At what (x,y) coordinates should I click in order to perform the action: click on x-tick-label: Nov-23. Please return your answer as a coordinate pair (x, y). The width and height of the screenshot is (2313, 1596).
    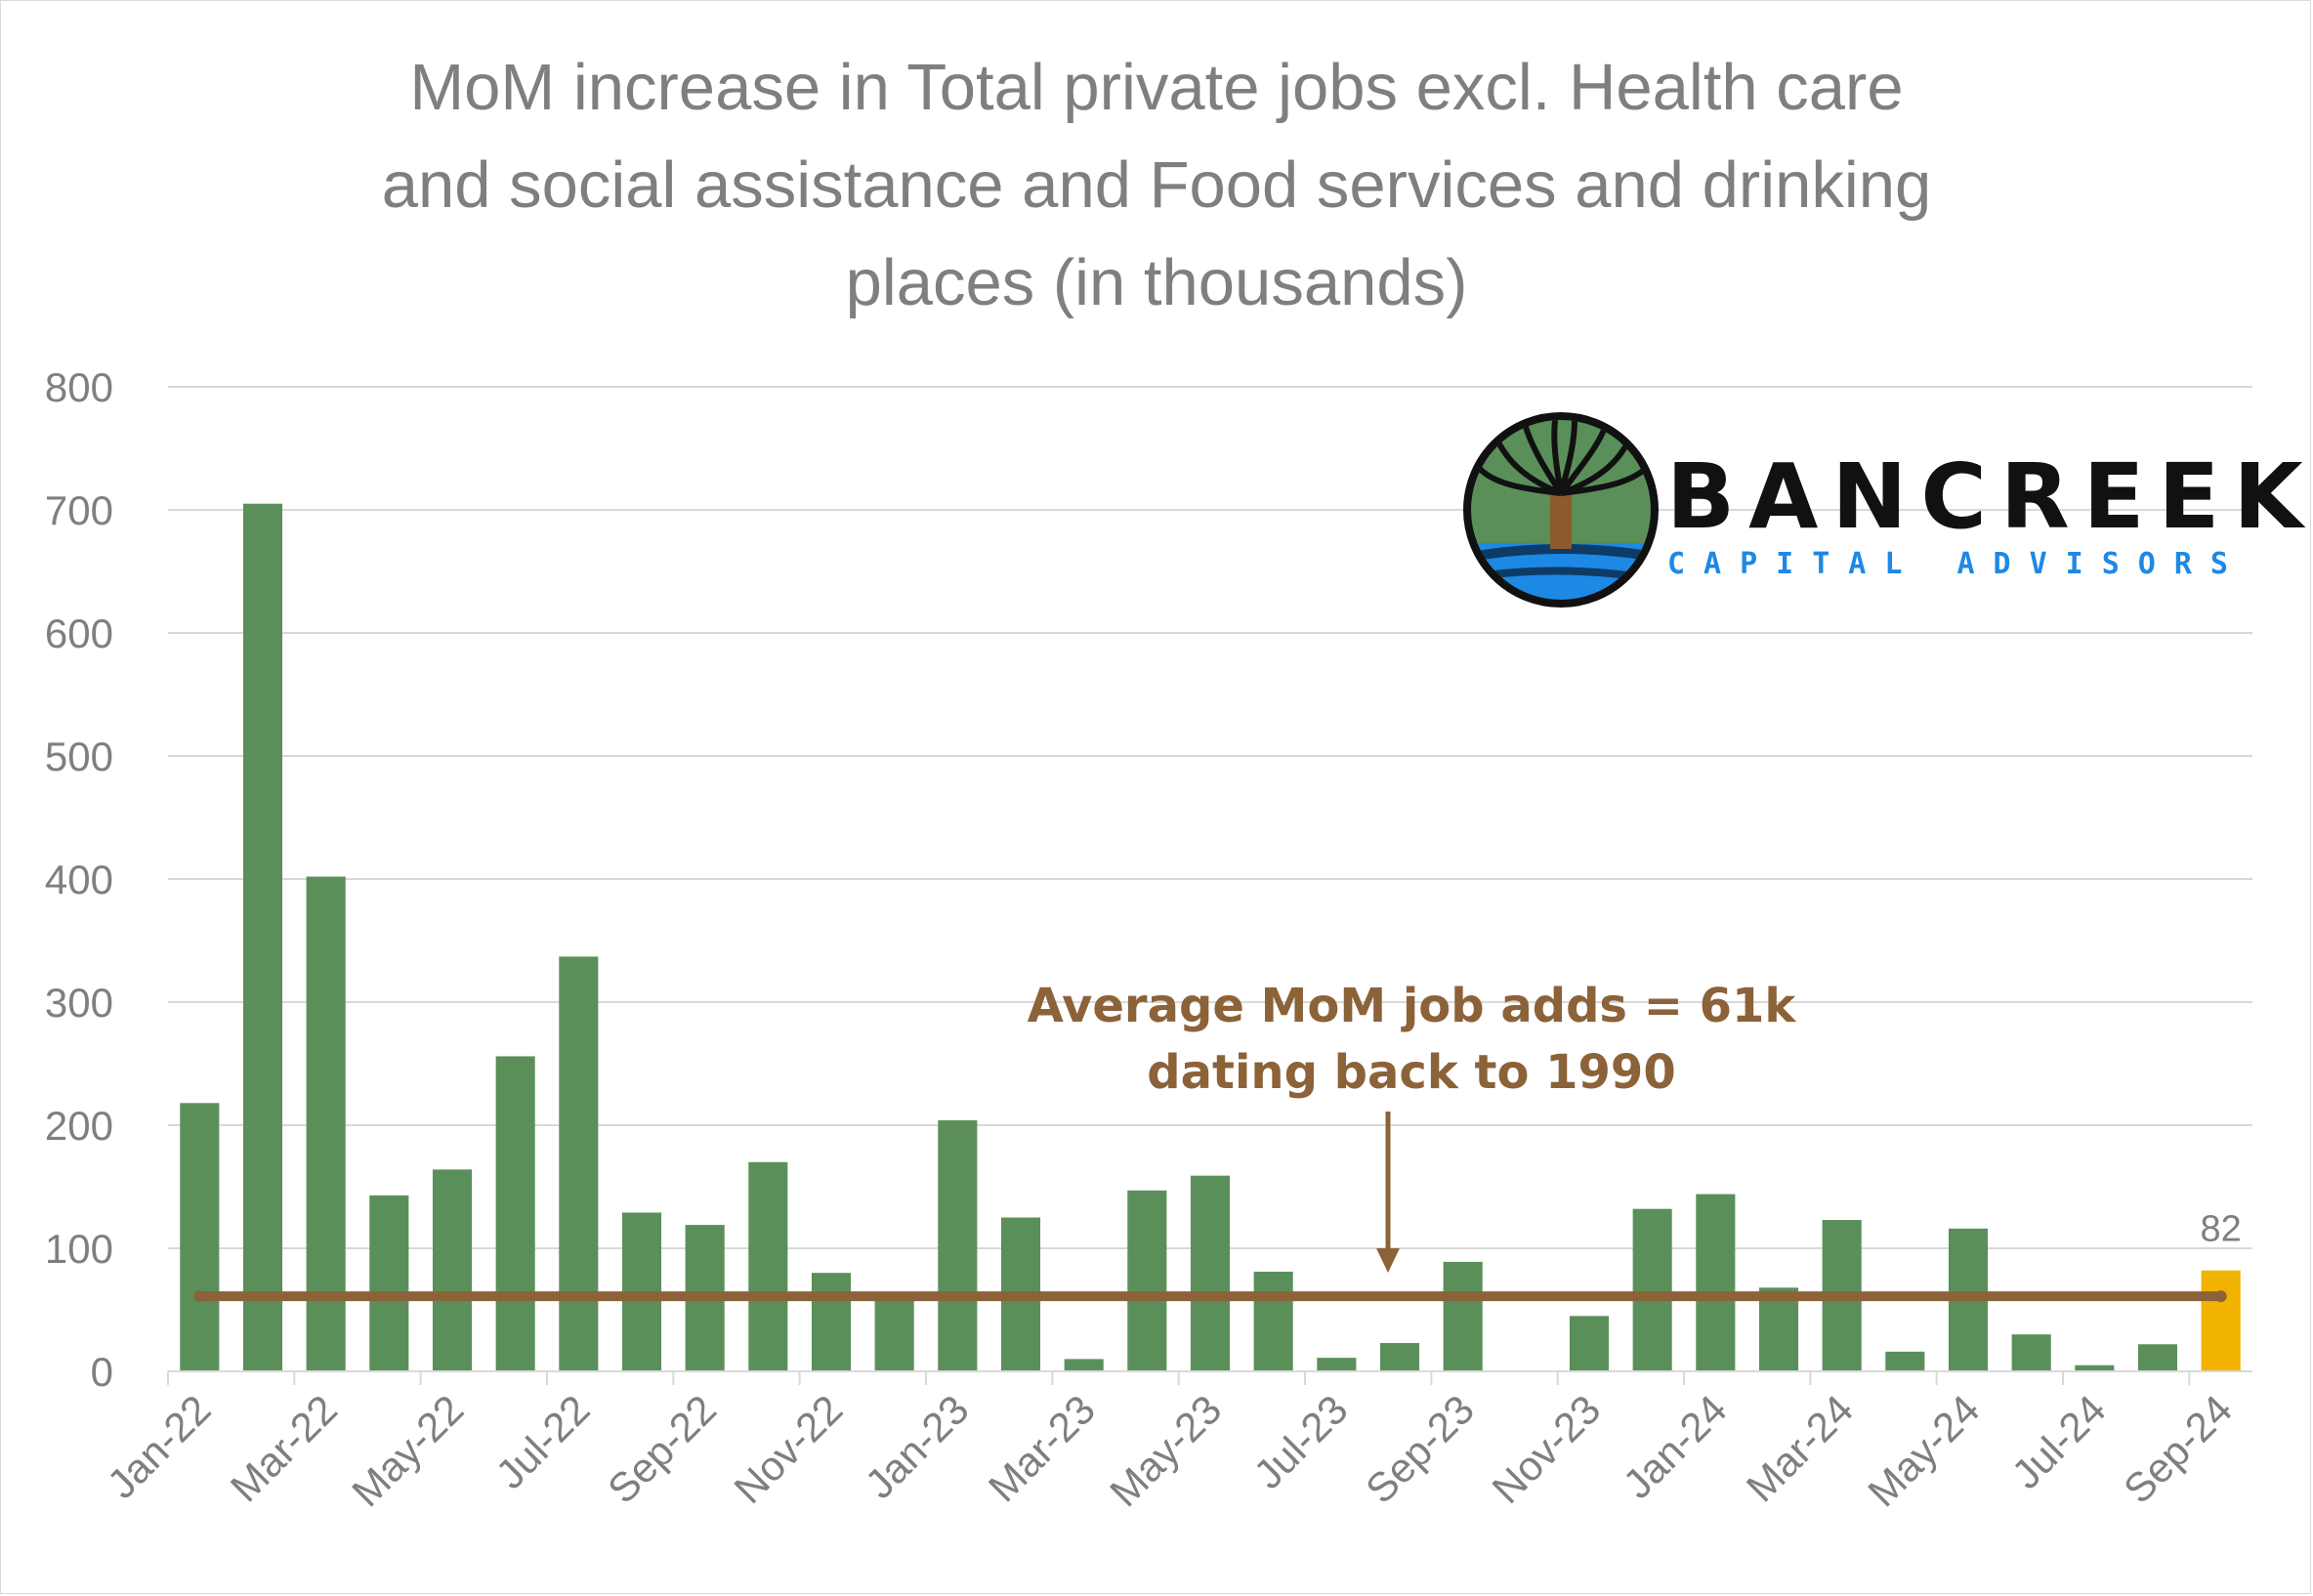
    Looking at the image, I should click on (1546, 1449).